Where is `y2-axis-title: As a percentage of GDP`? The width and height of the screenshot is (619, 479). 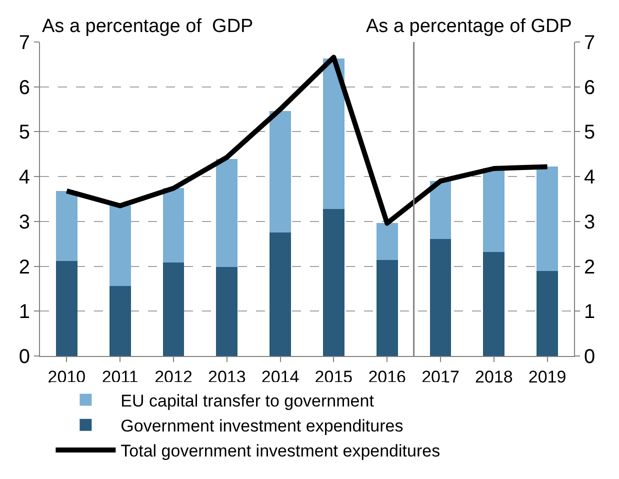
y2-axis-title: As a percentage of GDP is located at coordinates (469, 26).